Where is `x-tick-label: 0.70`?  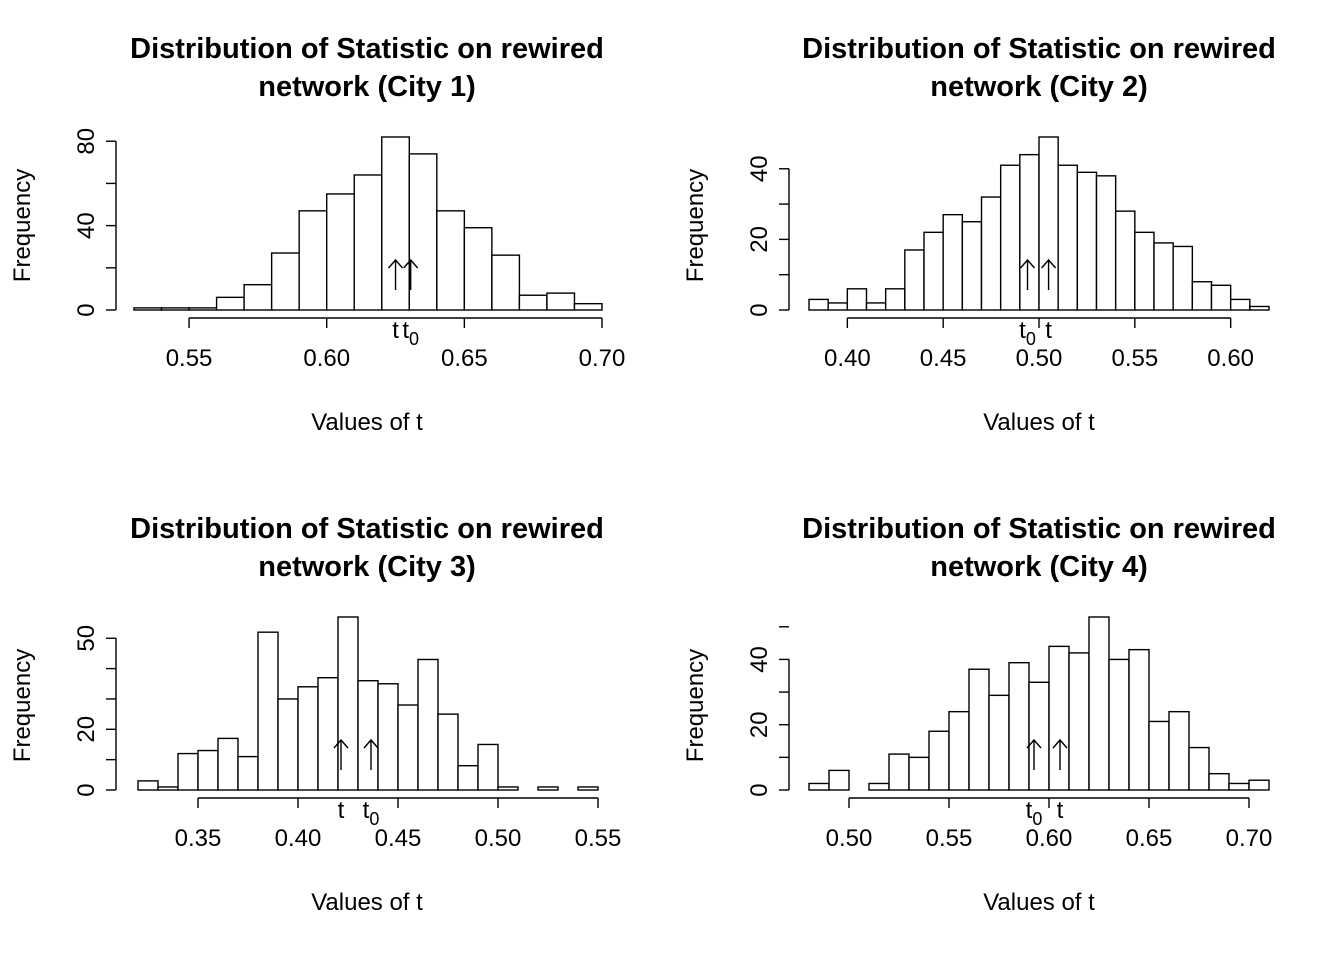
x-tick-label: 0.70 is located at coordinates (602, 358).